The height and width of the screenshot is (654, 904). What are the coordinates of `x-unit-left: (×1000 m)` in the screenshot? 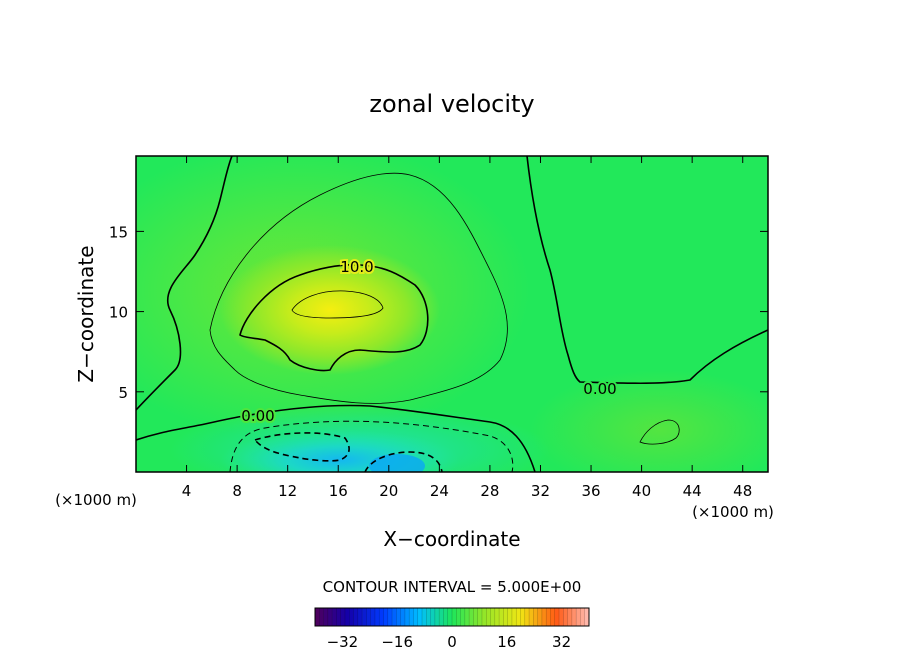 It's located at (96, 500).